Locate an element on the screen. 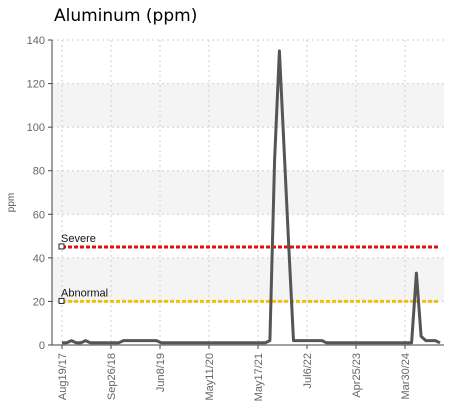 The image size is (449, 412). x-tick-label: May11/20 is located at coordinates (210, 377).